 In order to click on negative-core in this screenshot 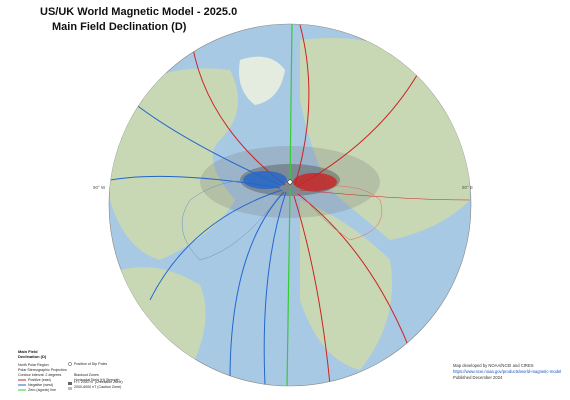, I will do `click(265, 180)`.